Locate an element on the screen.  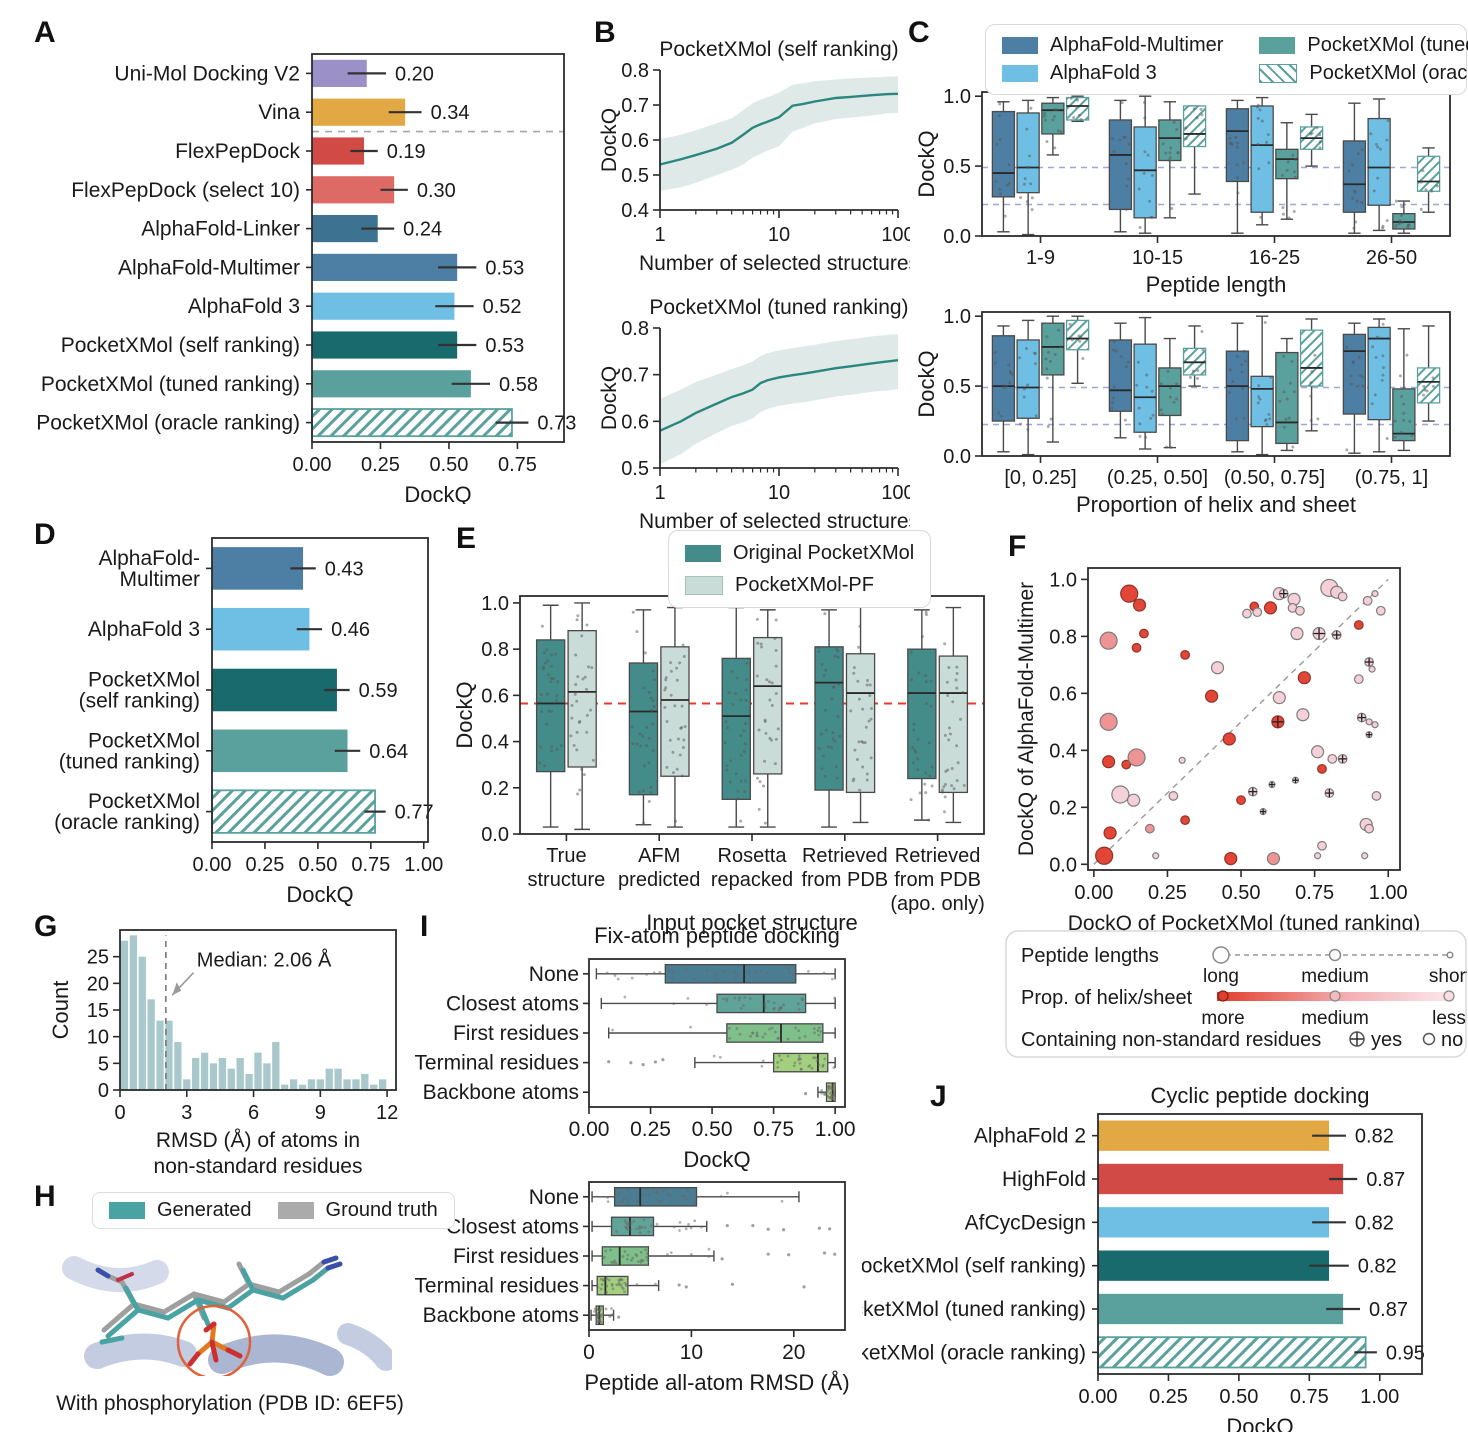
svg-text: PocketXMol (oracle ranking) is located at coordinates (974, 1352).